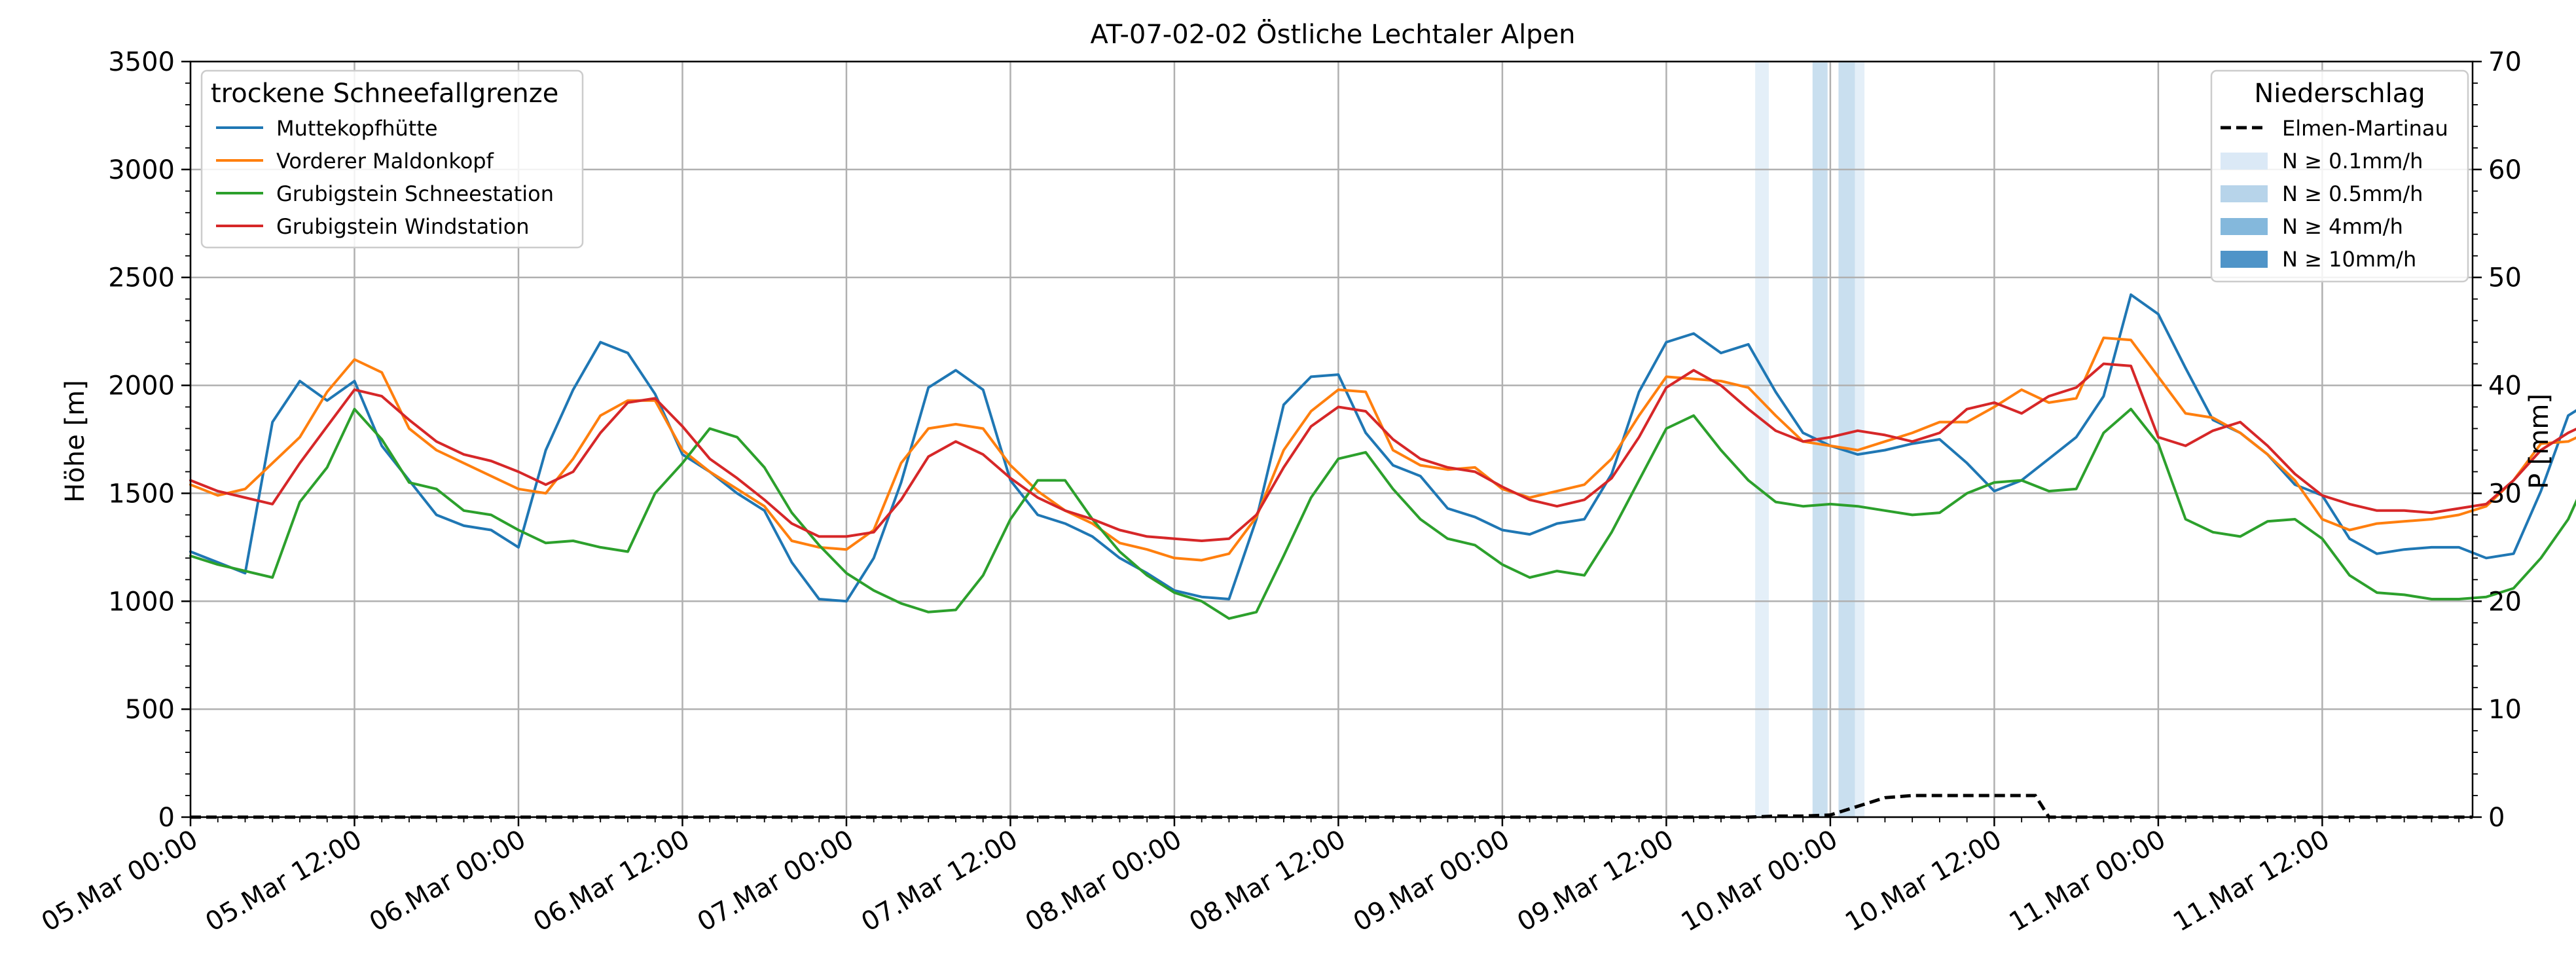  I want to click on y-tick-label: 500, so click(150, 710).